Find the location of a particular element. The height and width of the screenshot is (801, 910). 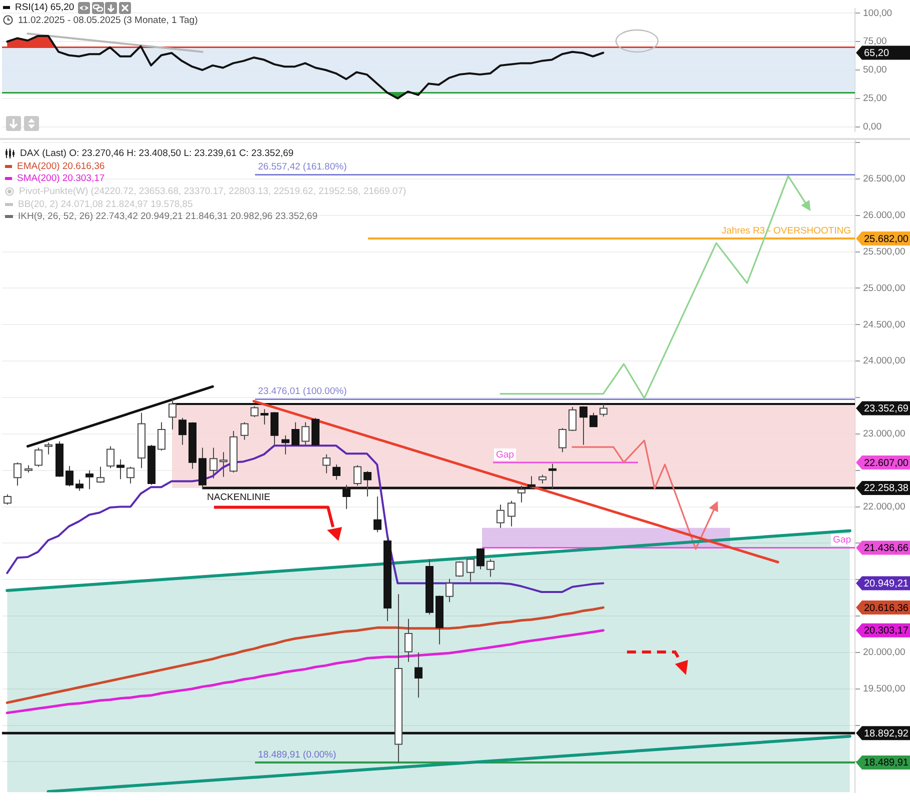

text: 22.258,38 is located at coordinates (886, 488).